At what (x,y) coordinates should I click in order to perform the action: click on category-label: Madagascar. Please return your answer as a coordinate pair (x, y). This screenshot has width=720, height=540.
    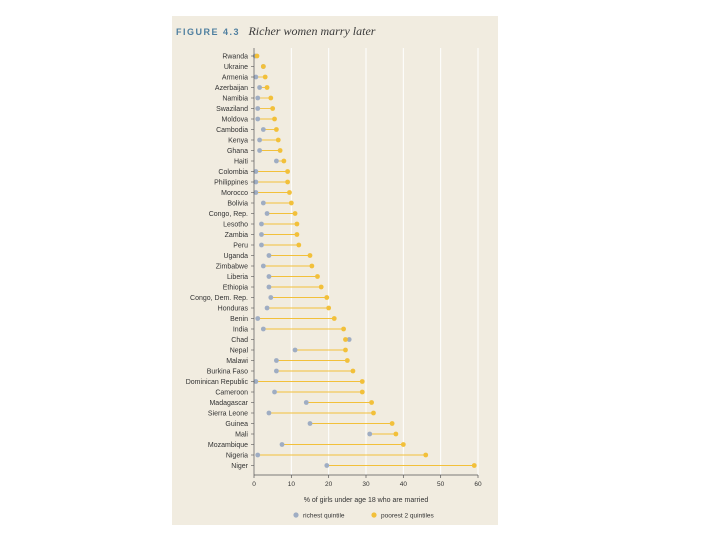
    Looking at the image, I should click on (228, 403).